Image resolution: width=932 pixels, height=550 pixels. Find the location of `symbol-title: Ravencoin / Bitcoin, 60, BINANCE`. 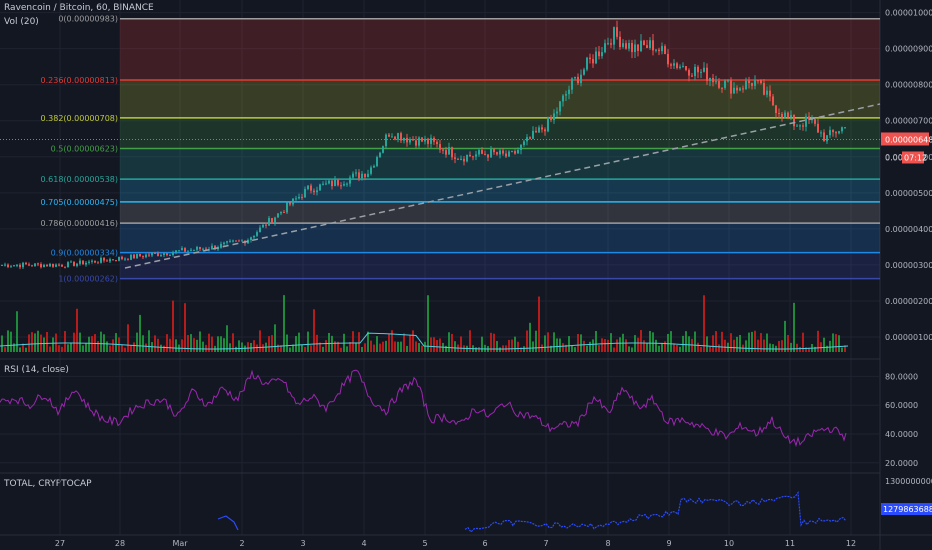

symbol-title: Ravencoin / Bitcoin, 60, BINANCE is located at coordinates (79, 8).